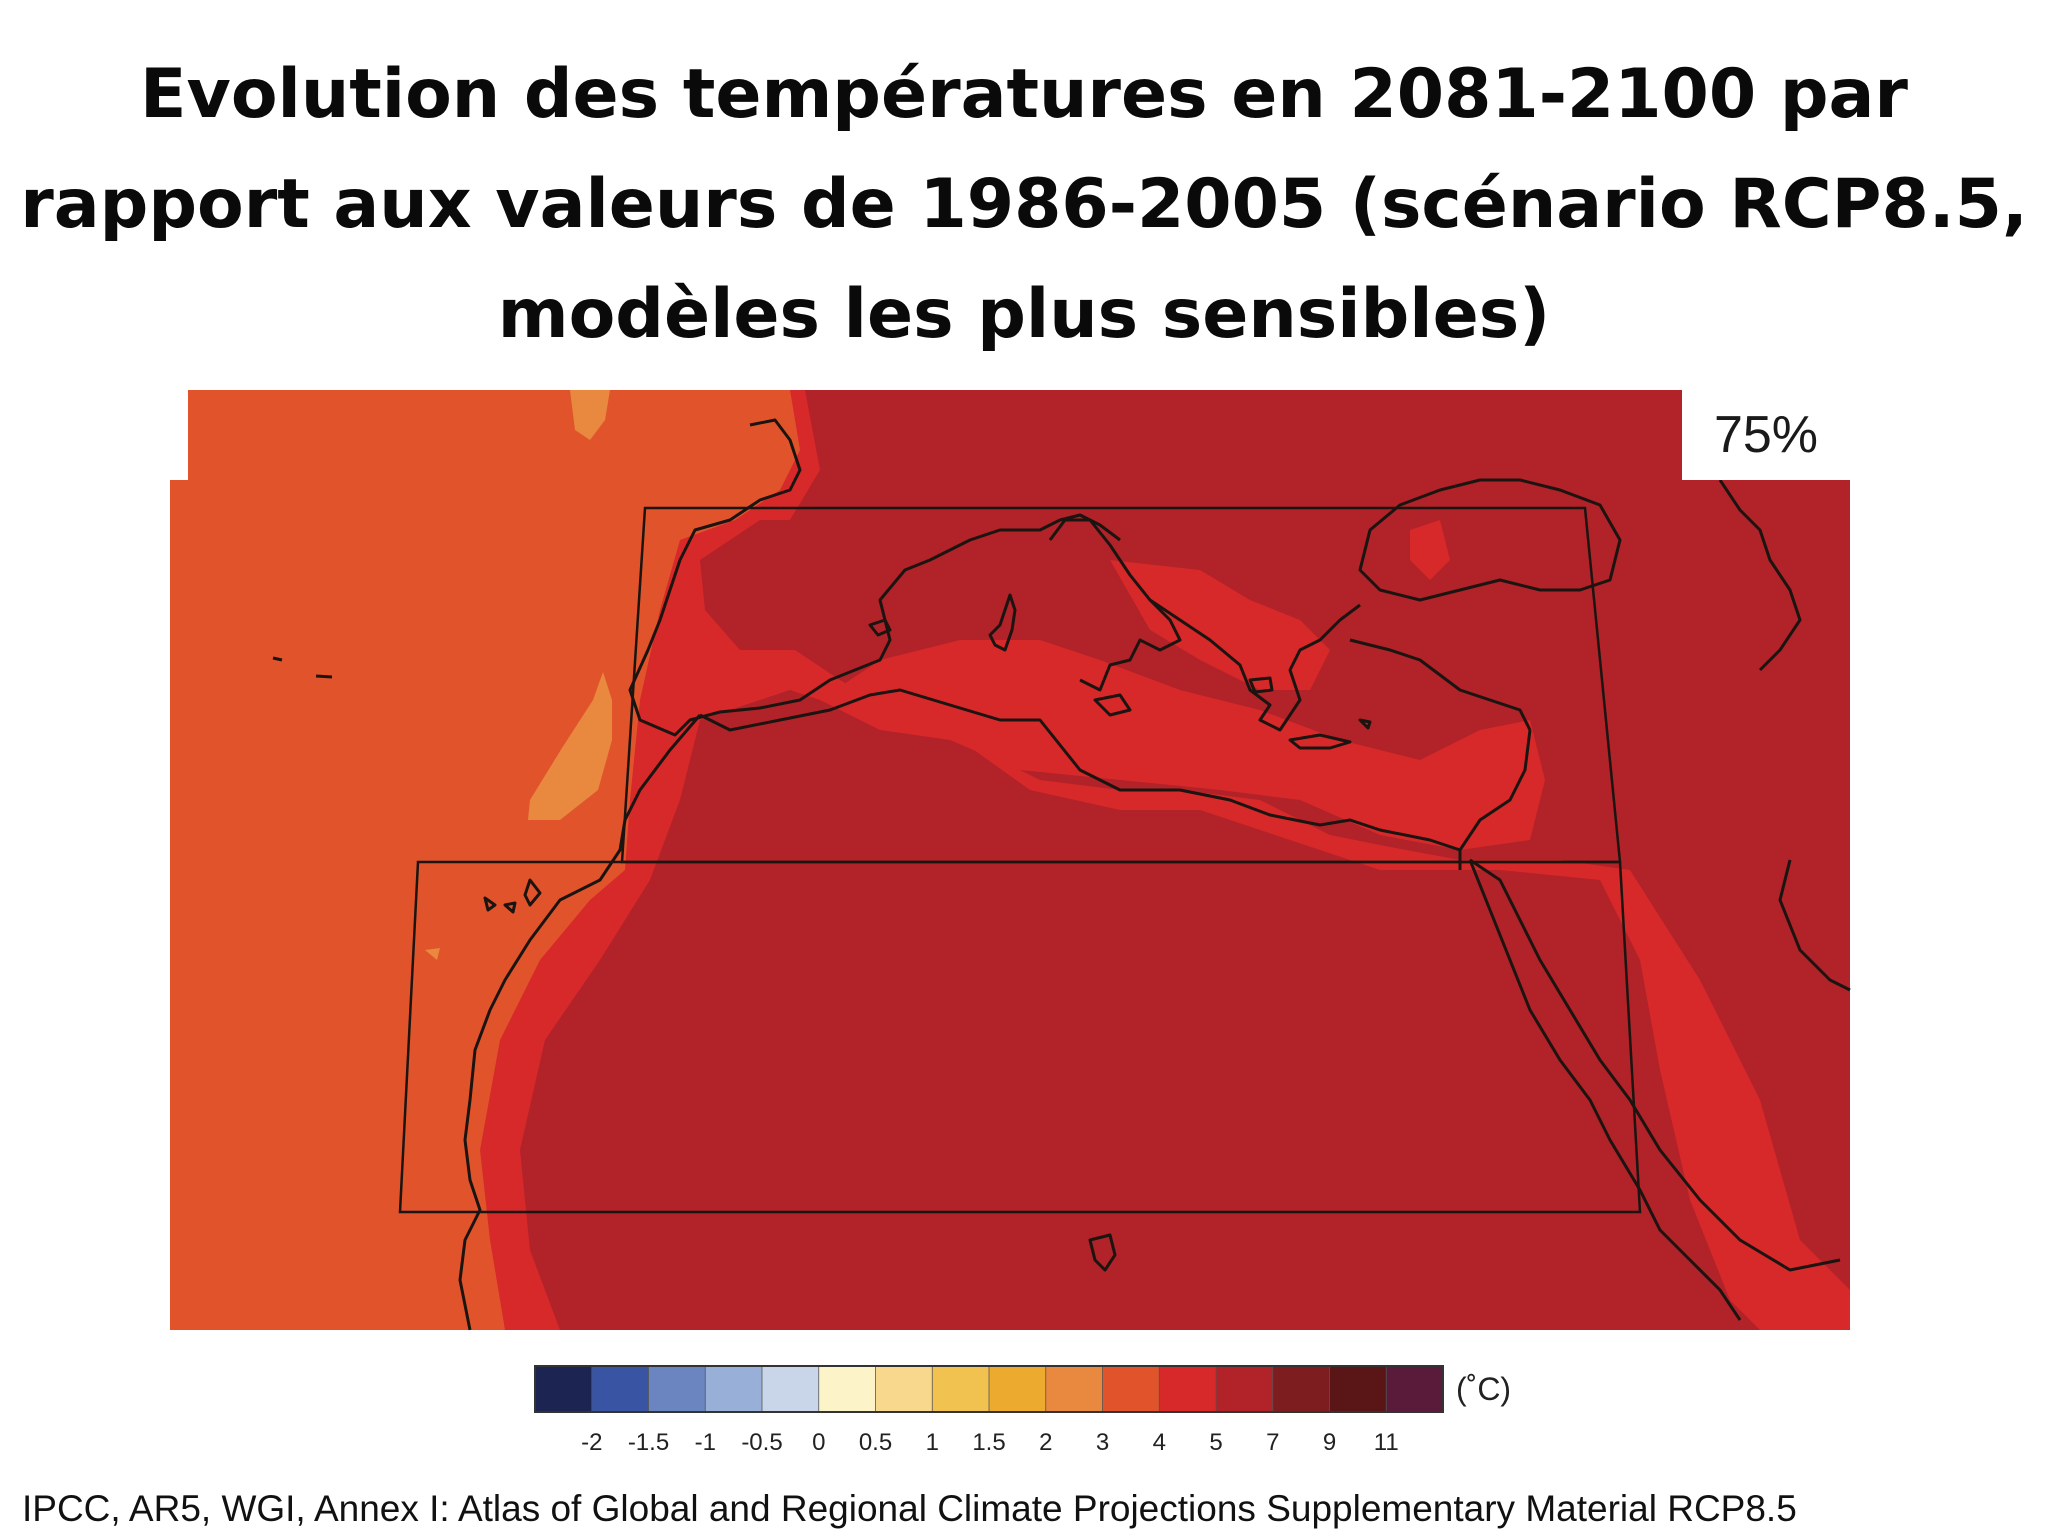 This screenshot has height=1536, width=2048. I want to click on colorbar-tick-label: 11, so click(1386, 1442).